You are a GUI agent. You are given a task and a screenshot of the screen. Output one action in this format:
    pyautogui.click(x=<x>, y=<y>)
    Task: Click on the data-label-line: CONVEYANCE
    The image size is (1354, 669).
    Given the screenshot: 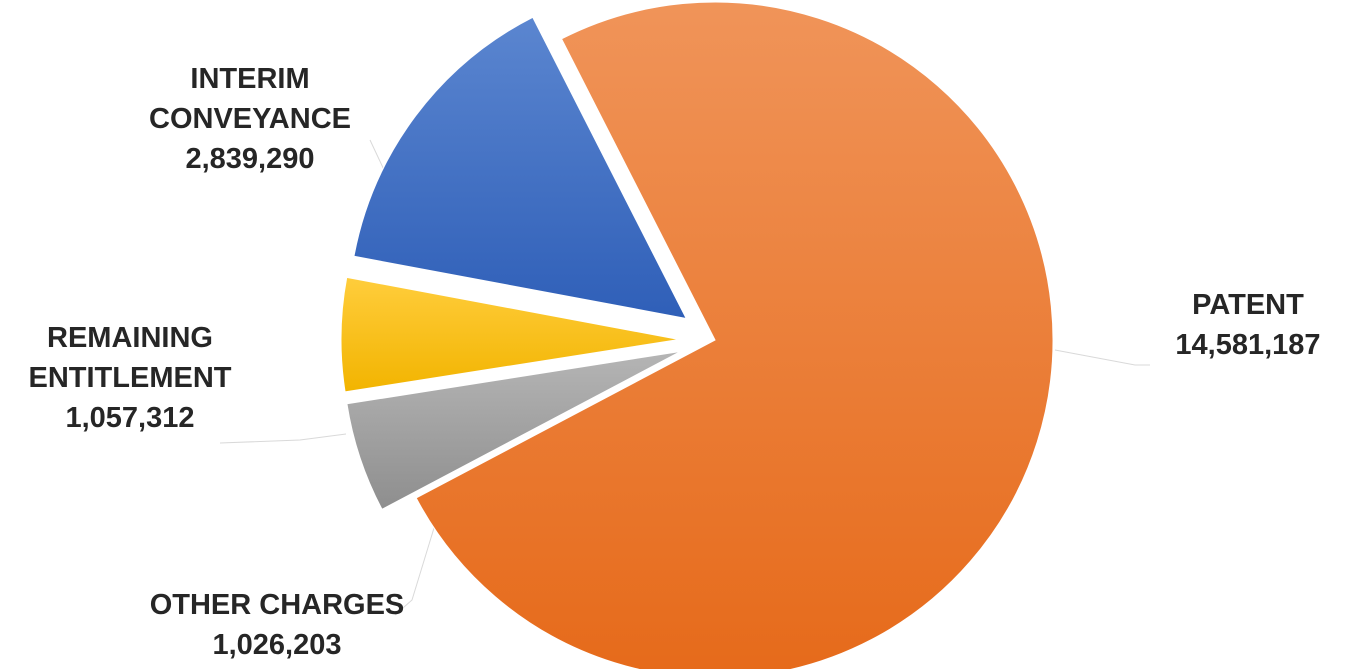 What is the action you would take?
    pyautogui.click(x=250, y=119)
    